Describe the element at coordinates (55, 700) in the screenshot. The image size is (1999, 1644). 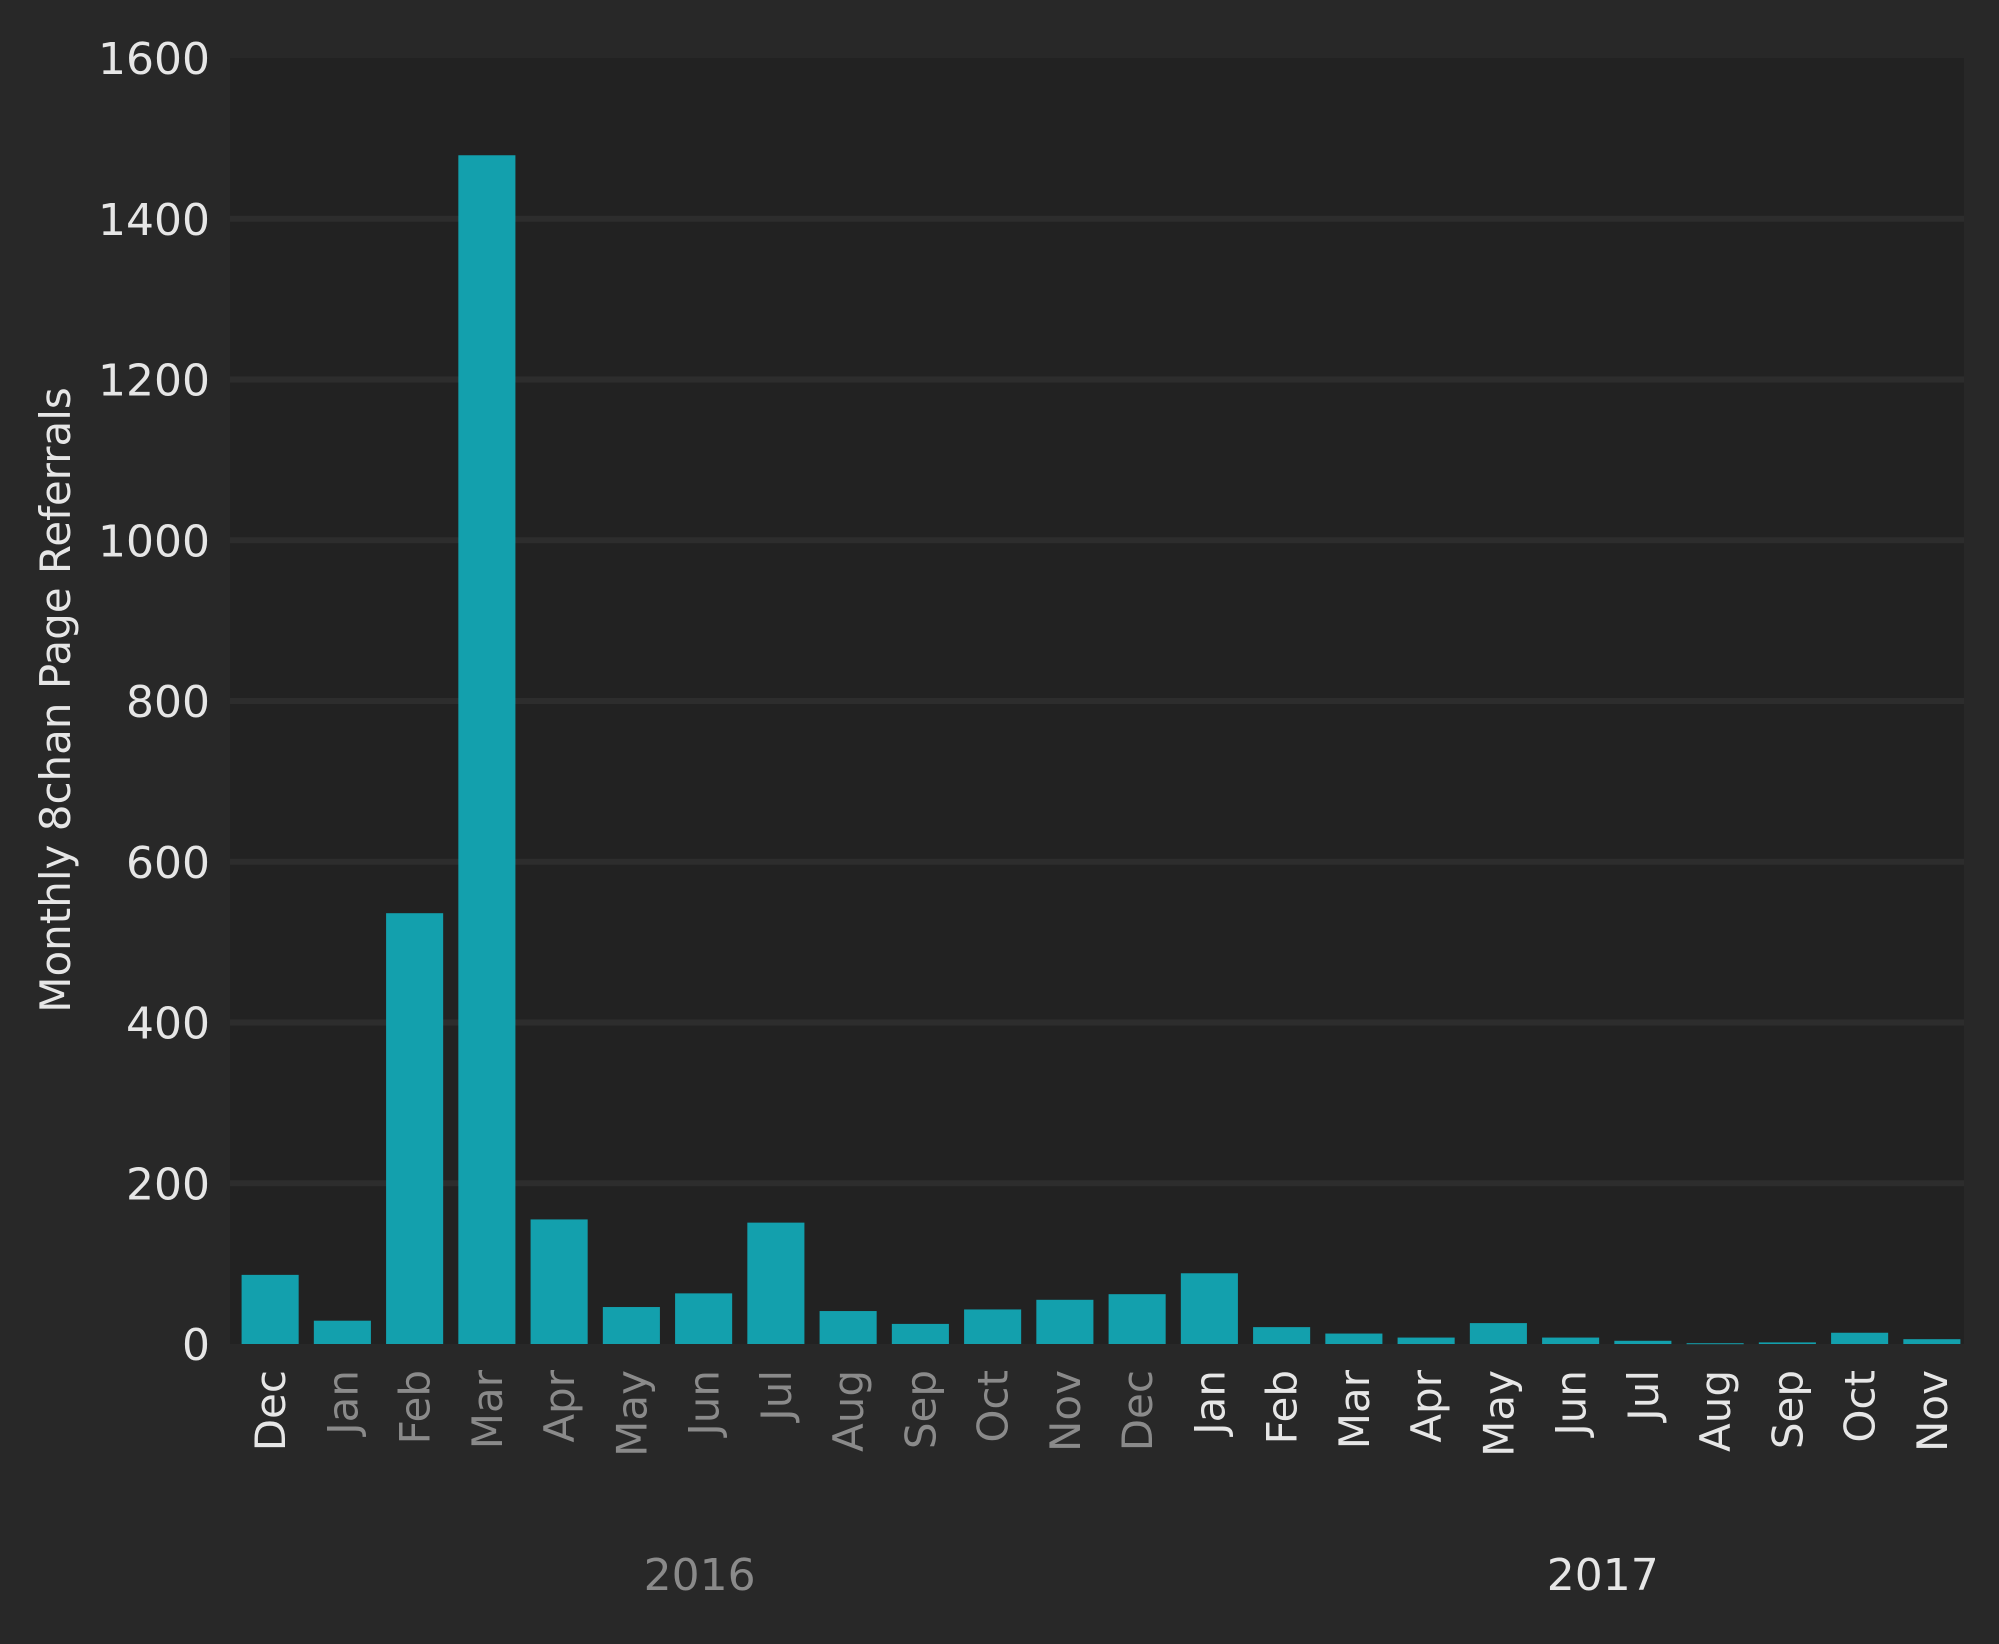
I see `y-axis-label: Monthly 8chan Page Referrals` at that location.